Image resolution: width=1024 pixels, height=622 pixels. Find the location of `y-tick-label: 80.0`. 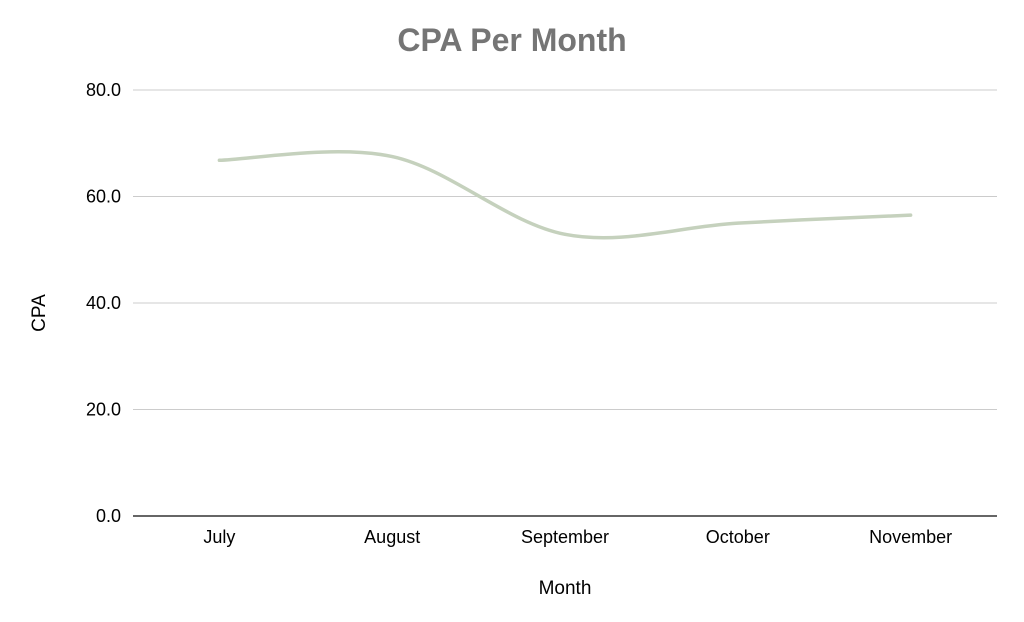

y-tick-label: 80.0 is located at coordinates (103, 90).